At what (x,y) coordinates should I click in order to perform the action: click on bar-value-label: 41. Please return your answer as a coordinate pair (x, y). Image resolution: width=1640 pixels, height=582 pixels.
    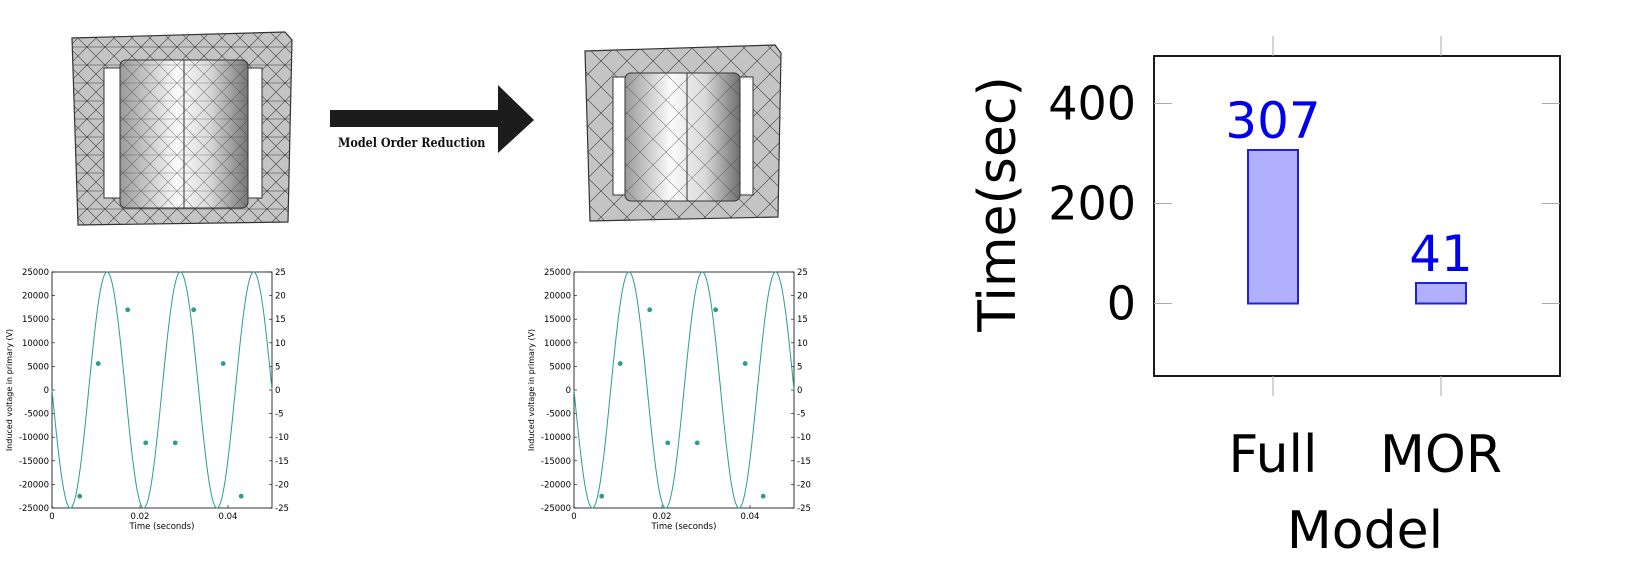
    Looking at the image, I should click on (1441, 254).